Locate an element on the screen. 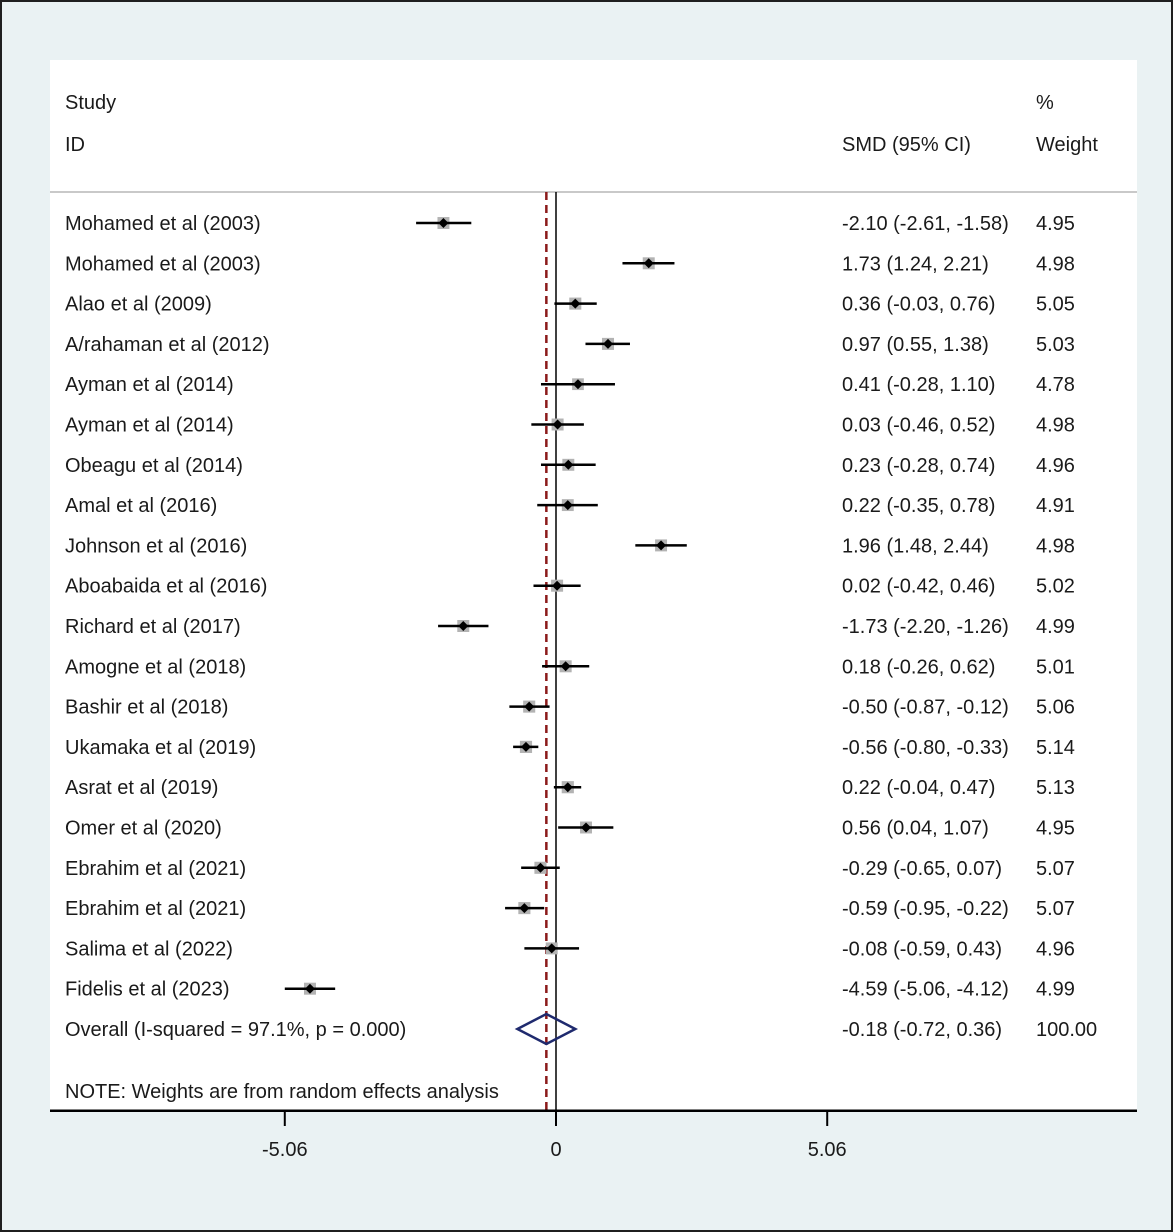  study-label: Johnson et al (2016) is located at coordinates (156, 546).